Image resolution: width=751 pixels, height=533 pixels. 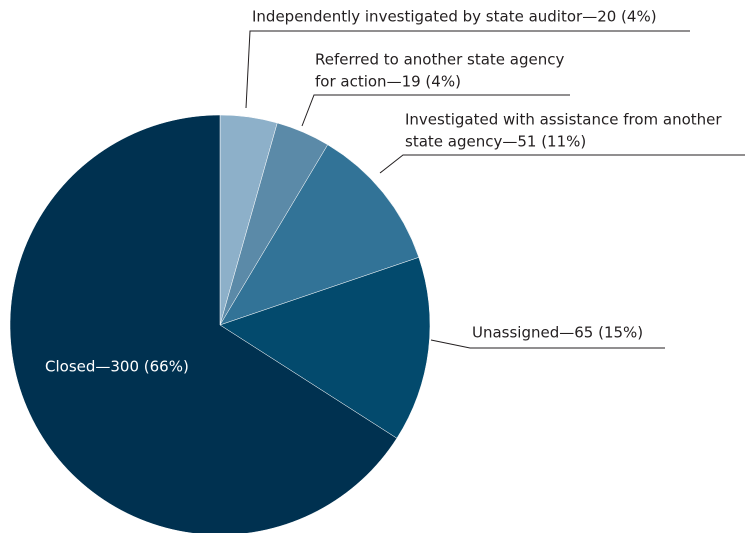 What do you see at coordinates (439, 60) in the screenshot?
I see `slice-label: Referred to another state agency` at bounding box center [439, 60].